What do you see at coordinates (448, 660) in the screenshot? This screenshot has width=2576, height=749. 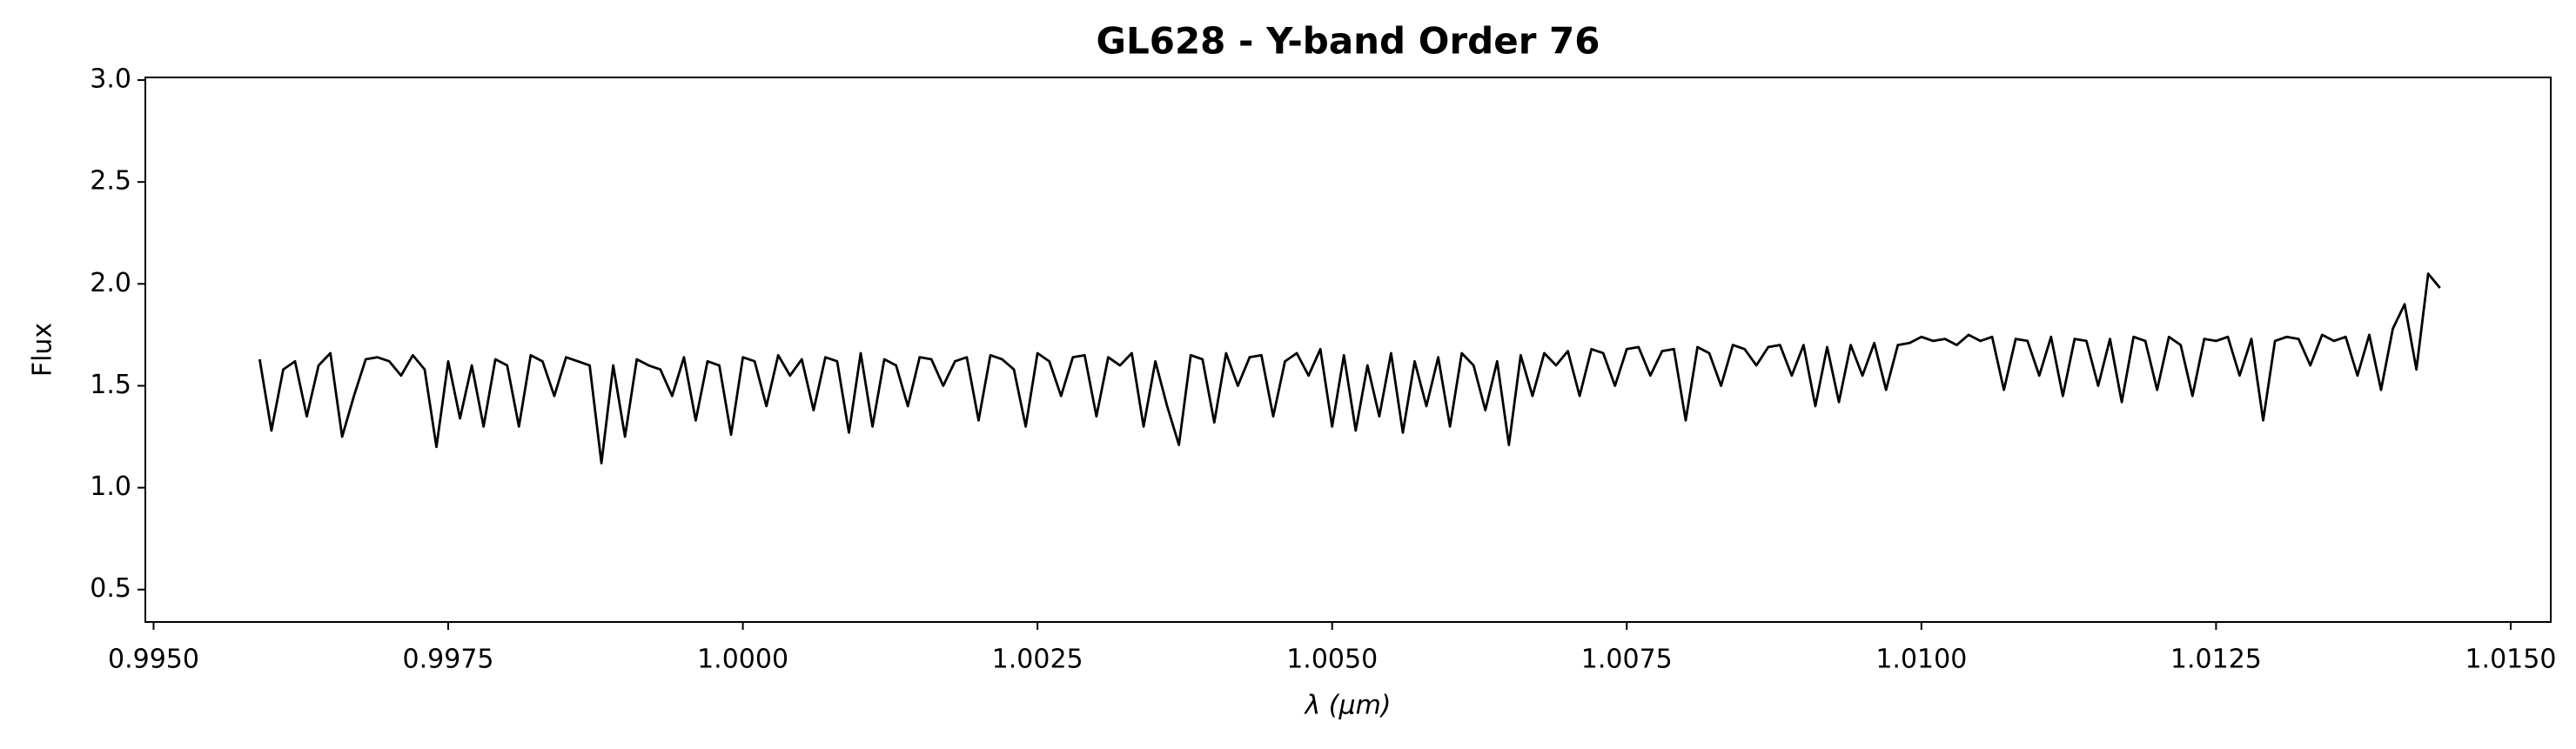 I see `x-tick-label: 0.9975` at bounding box center [448, 660].